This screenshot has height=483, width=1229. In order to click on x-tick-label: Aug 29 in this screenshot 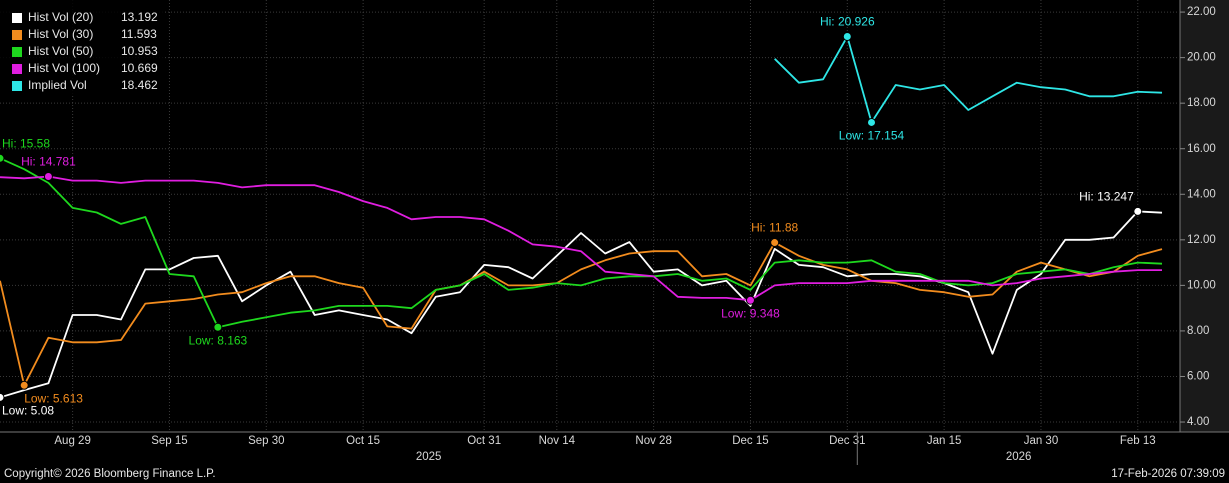, I will do `click(72, 441)`.